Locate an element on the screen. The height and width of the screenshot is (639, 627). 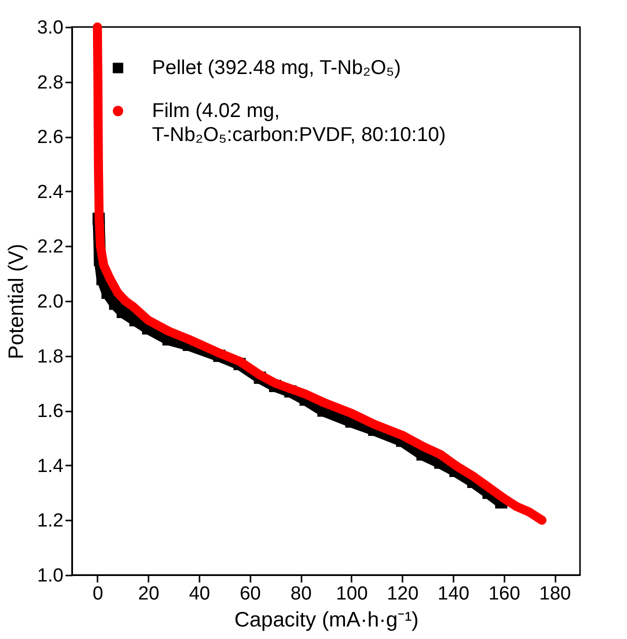
x-tick-label: 140 is located at coordinates (454, 594).